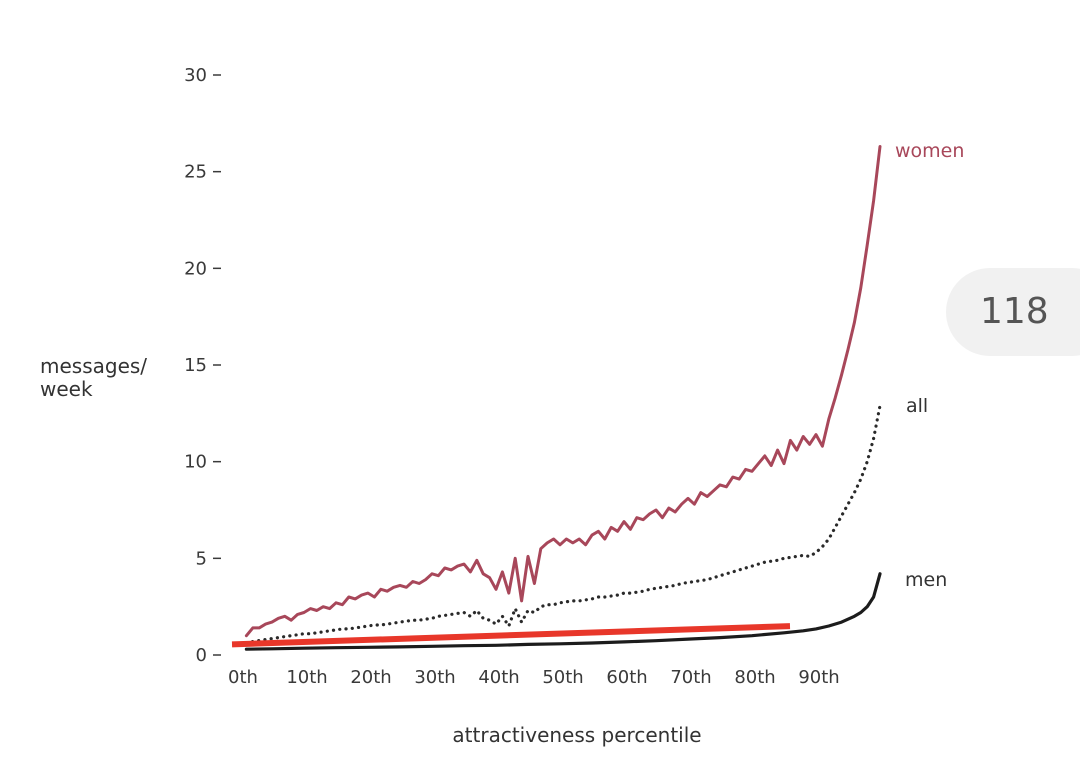 The height and width of the screenshot is (778, 1080). I want to click on red-annotation-line, so click(511, 635).